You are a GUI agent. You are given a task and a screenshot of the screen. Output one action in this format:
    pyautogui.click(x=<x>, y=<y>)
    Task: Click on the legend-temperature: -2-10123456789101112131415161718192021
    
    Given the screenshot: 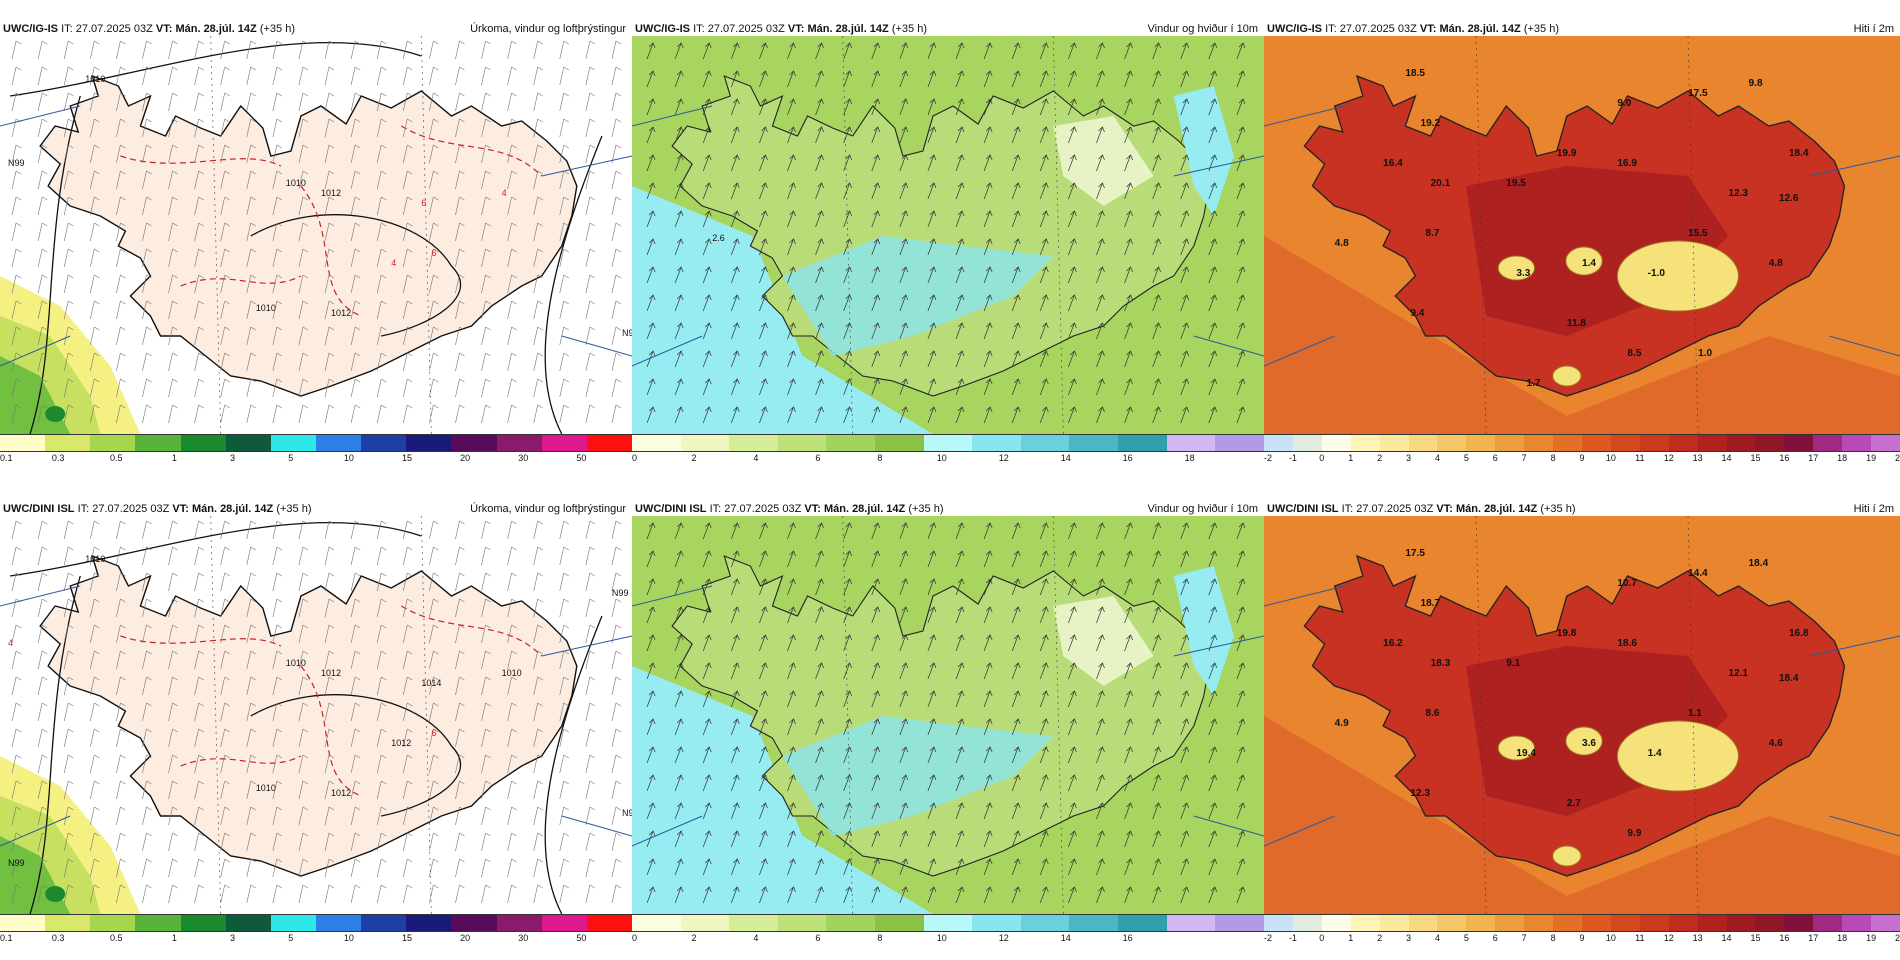 What is the action you would take?
    pyautogui.click(x=1582, y=929)
    